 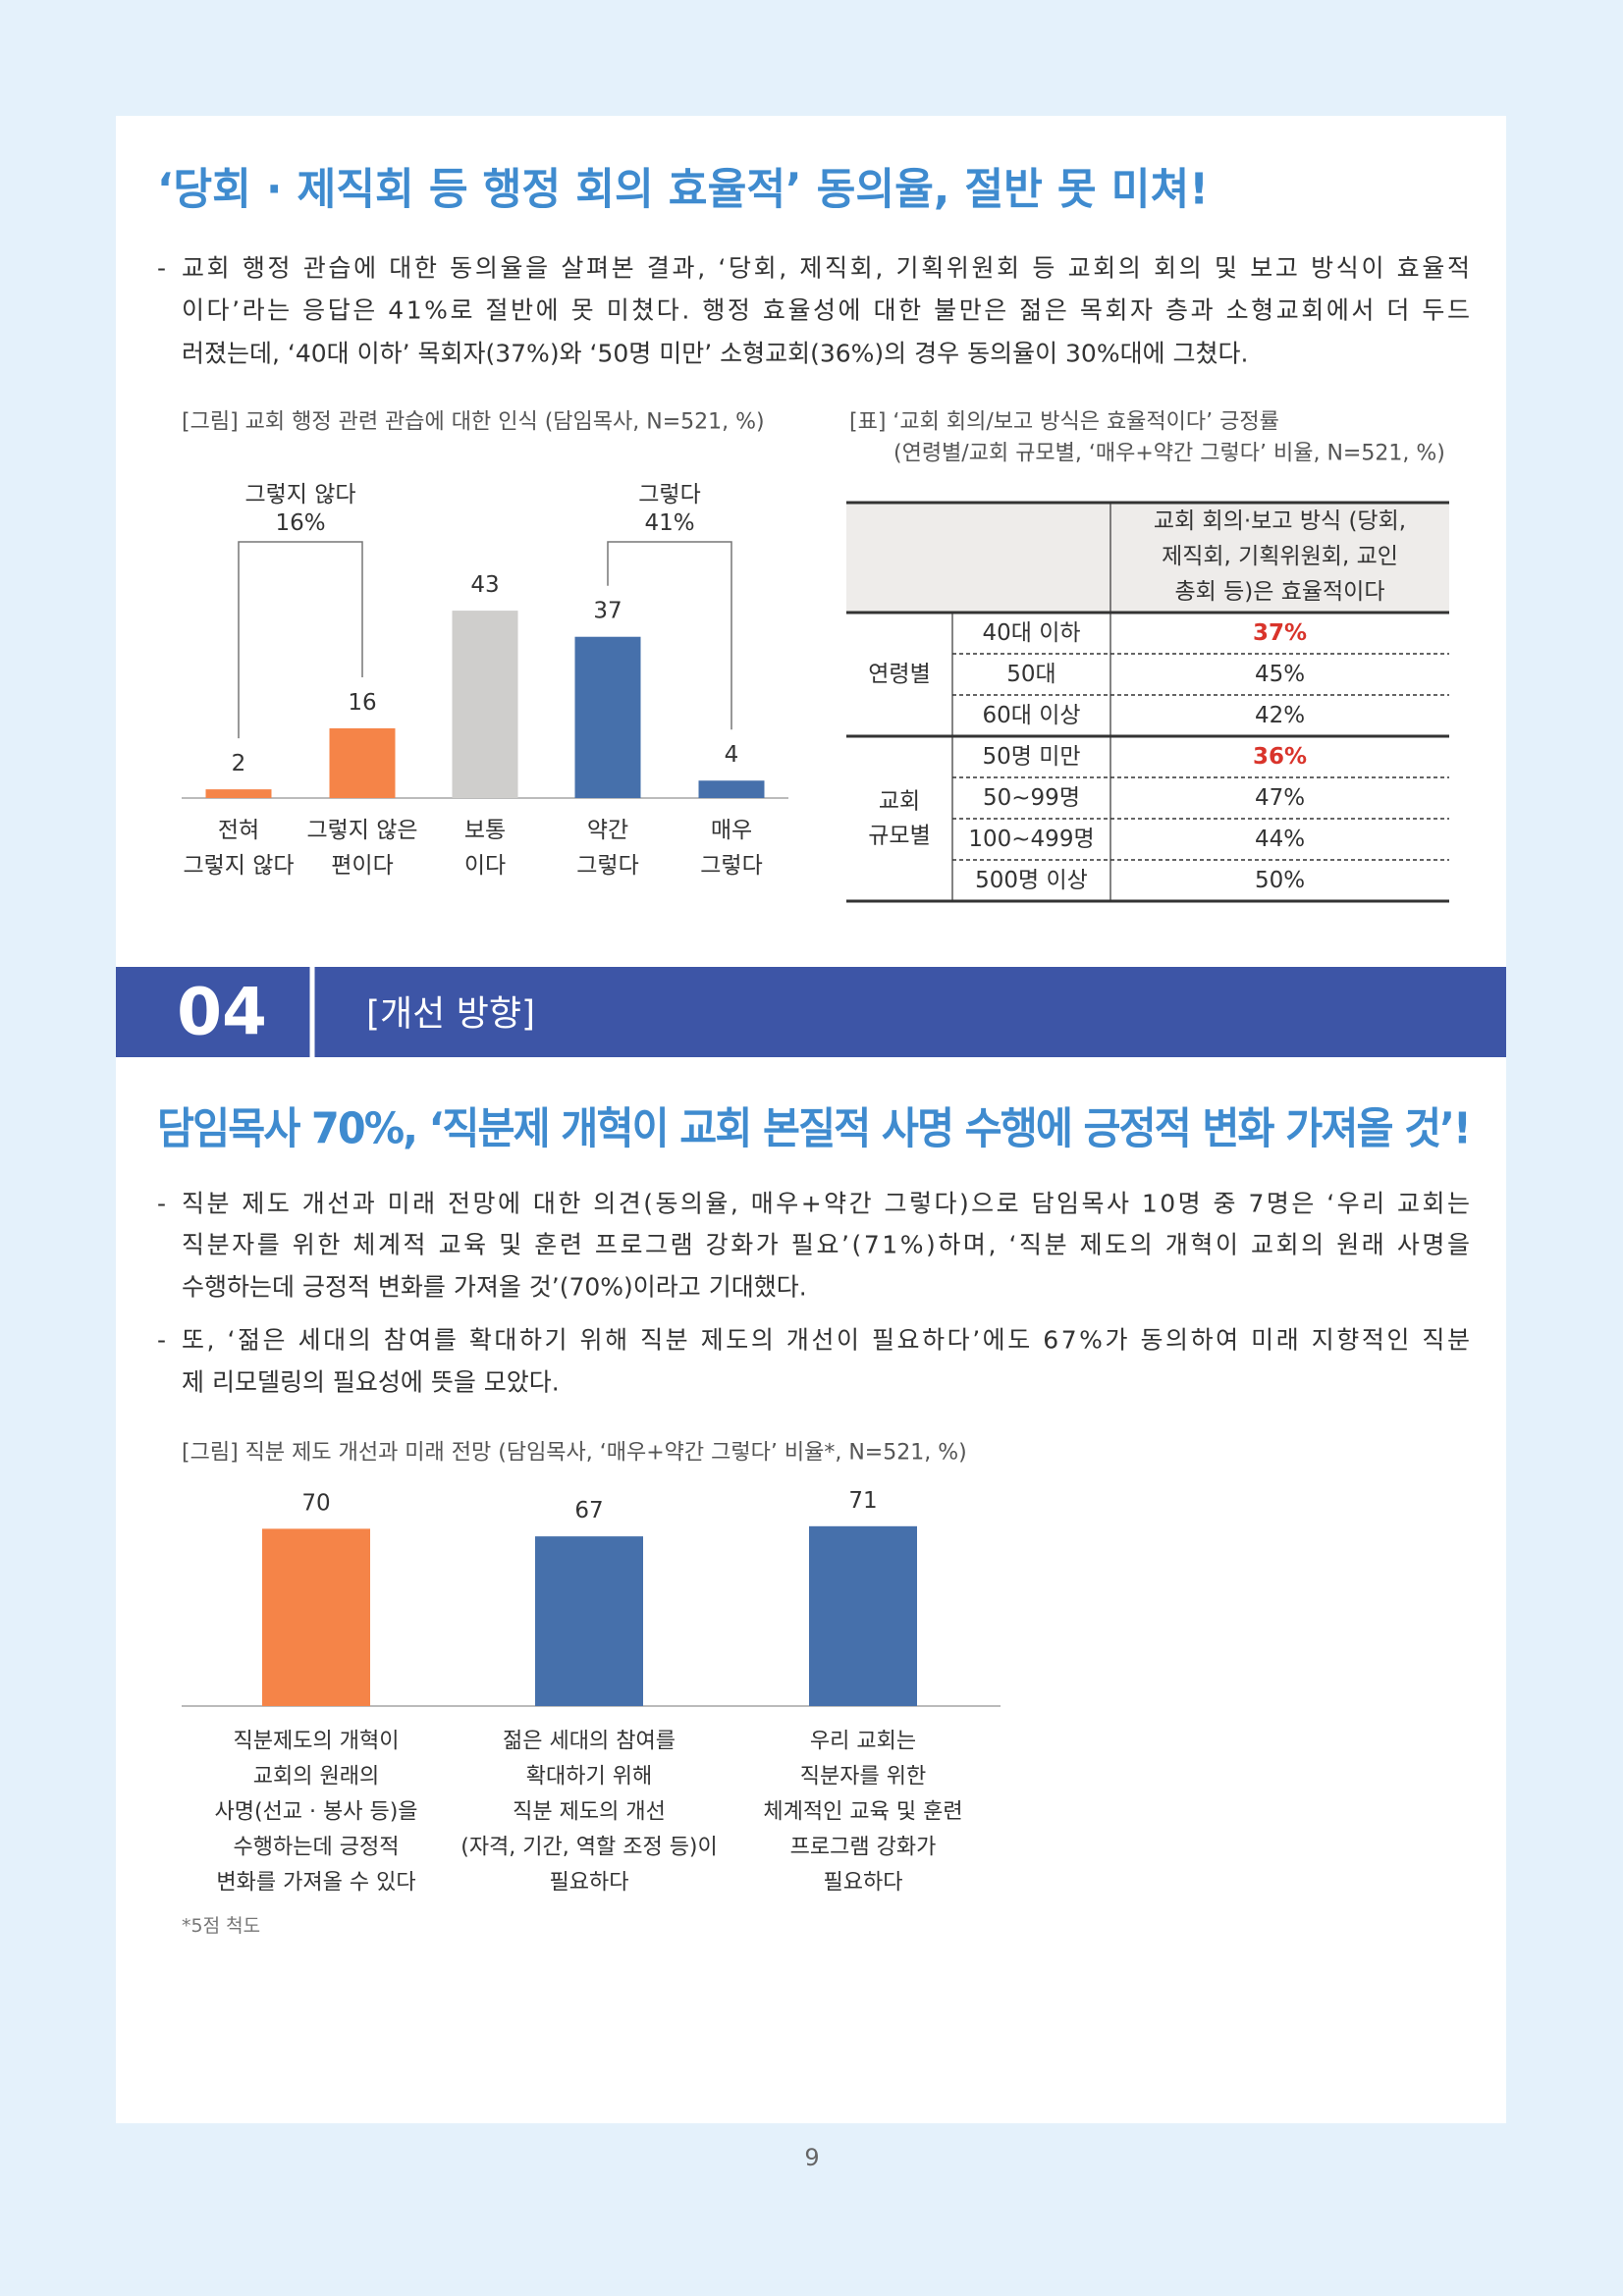 I want to click on group-total: 41%, so click(x=669, y=523).